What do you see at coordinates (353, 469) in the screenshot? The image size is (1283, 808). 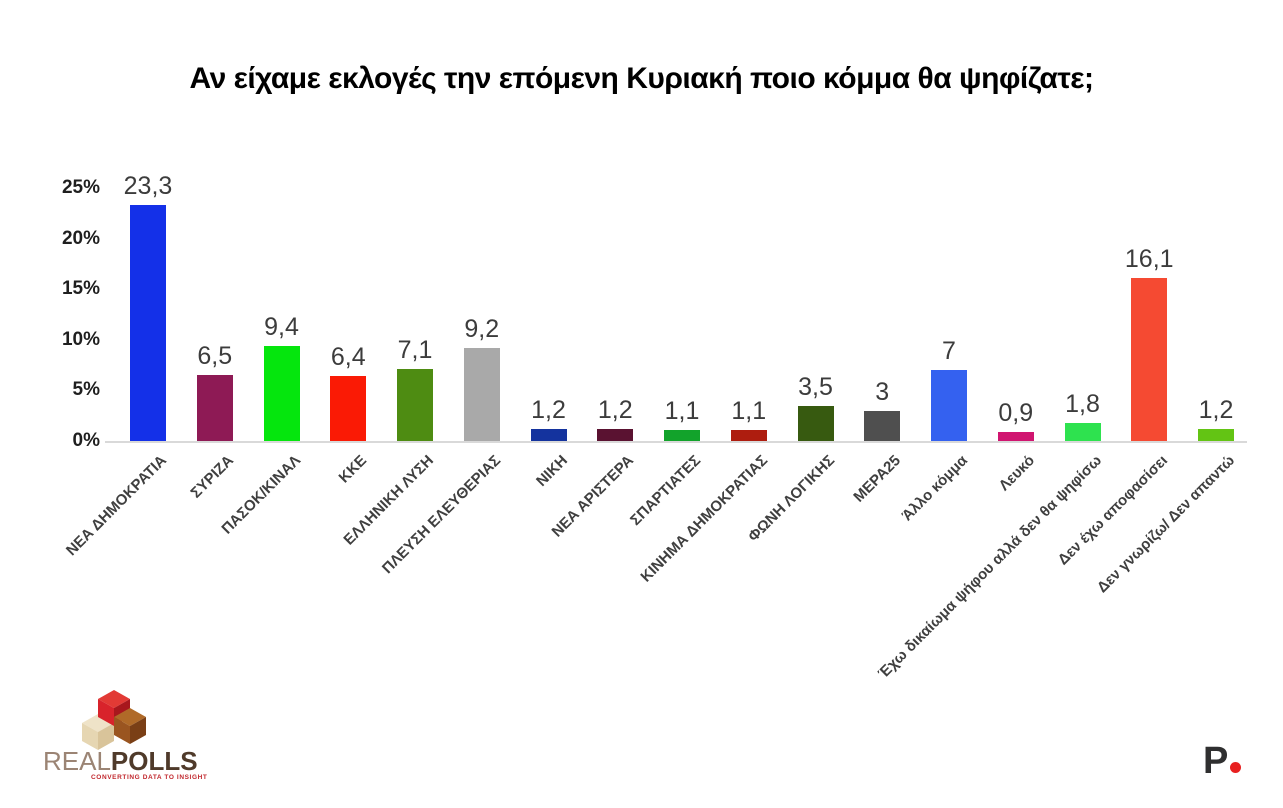 I see `bar-category-label: ΚΚΕ` at bounding box center [353, 469].